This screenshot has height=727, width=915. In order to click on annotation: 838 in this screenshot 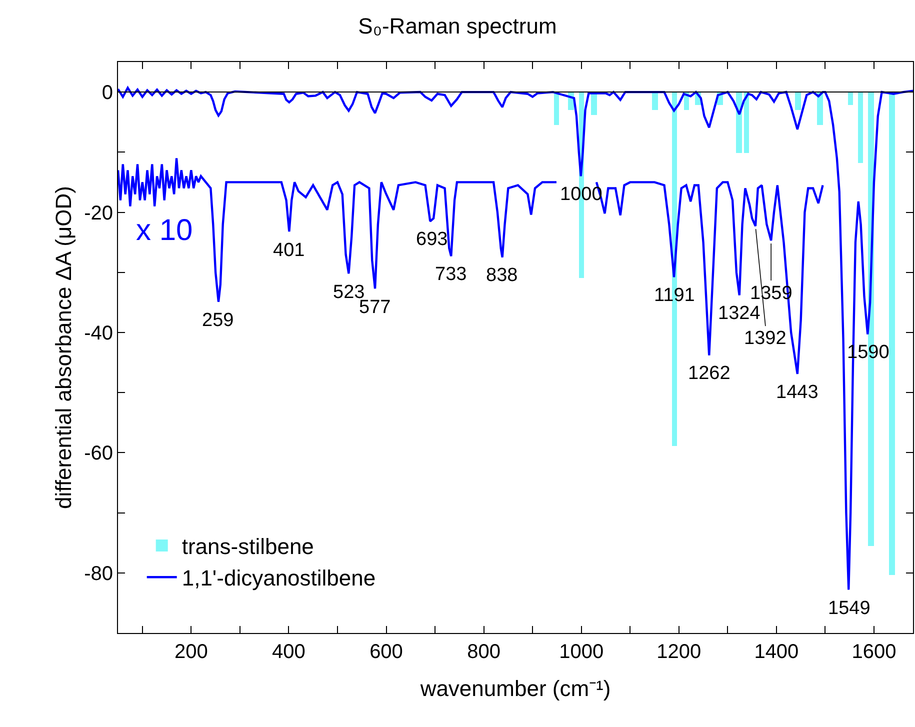, I will do `click(502, 275)`.